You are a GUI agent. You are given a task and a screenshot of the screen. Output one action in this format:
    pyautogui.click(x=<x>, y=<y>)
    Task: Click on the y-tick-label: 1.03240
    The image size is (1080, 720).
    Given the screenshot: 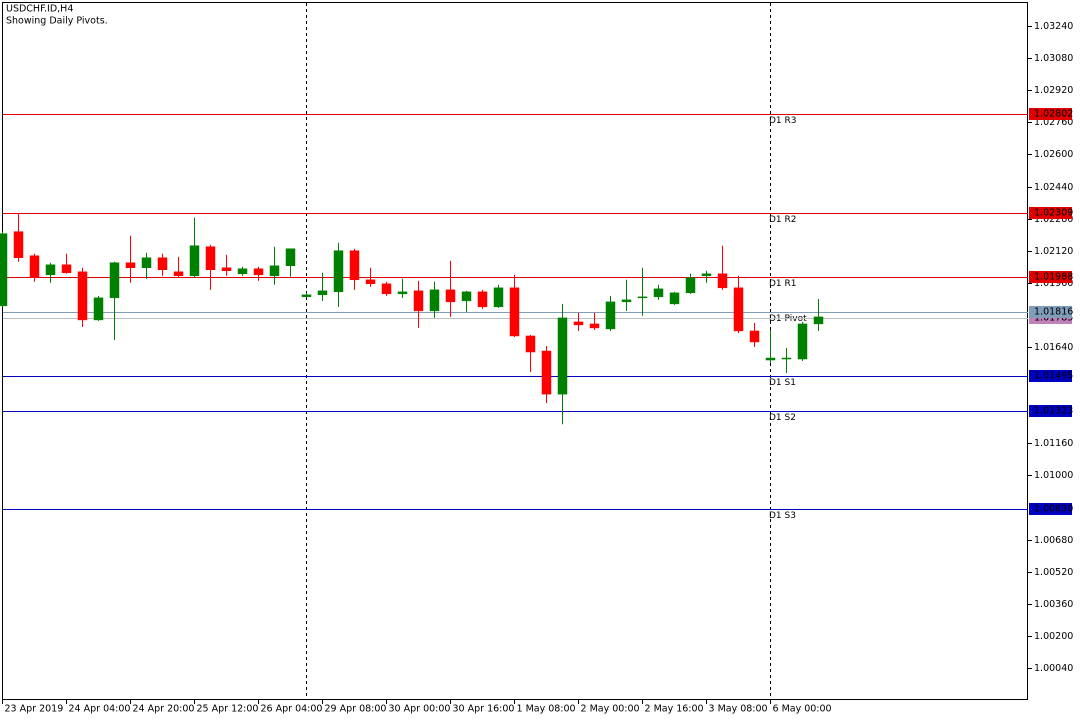 What is the action you would take?
    pyautogui.click(x=1053, y=26)
    